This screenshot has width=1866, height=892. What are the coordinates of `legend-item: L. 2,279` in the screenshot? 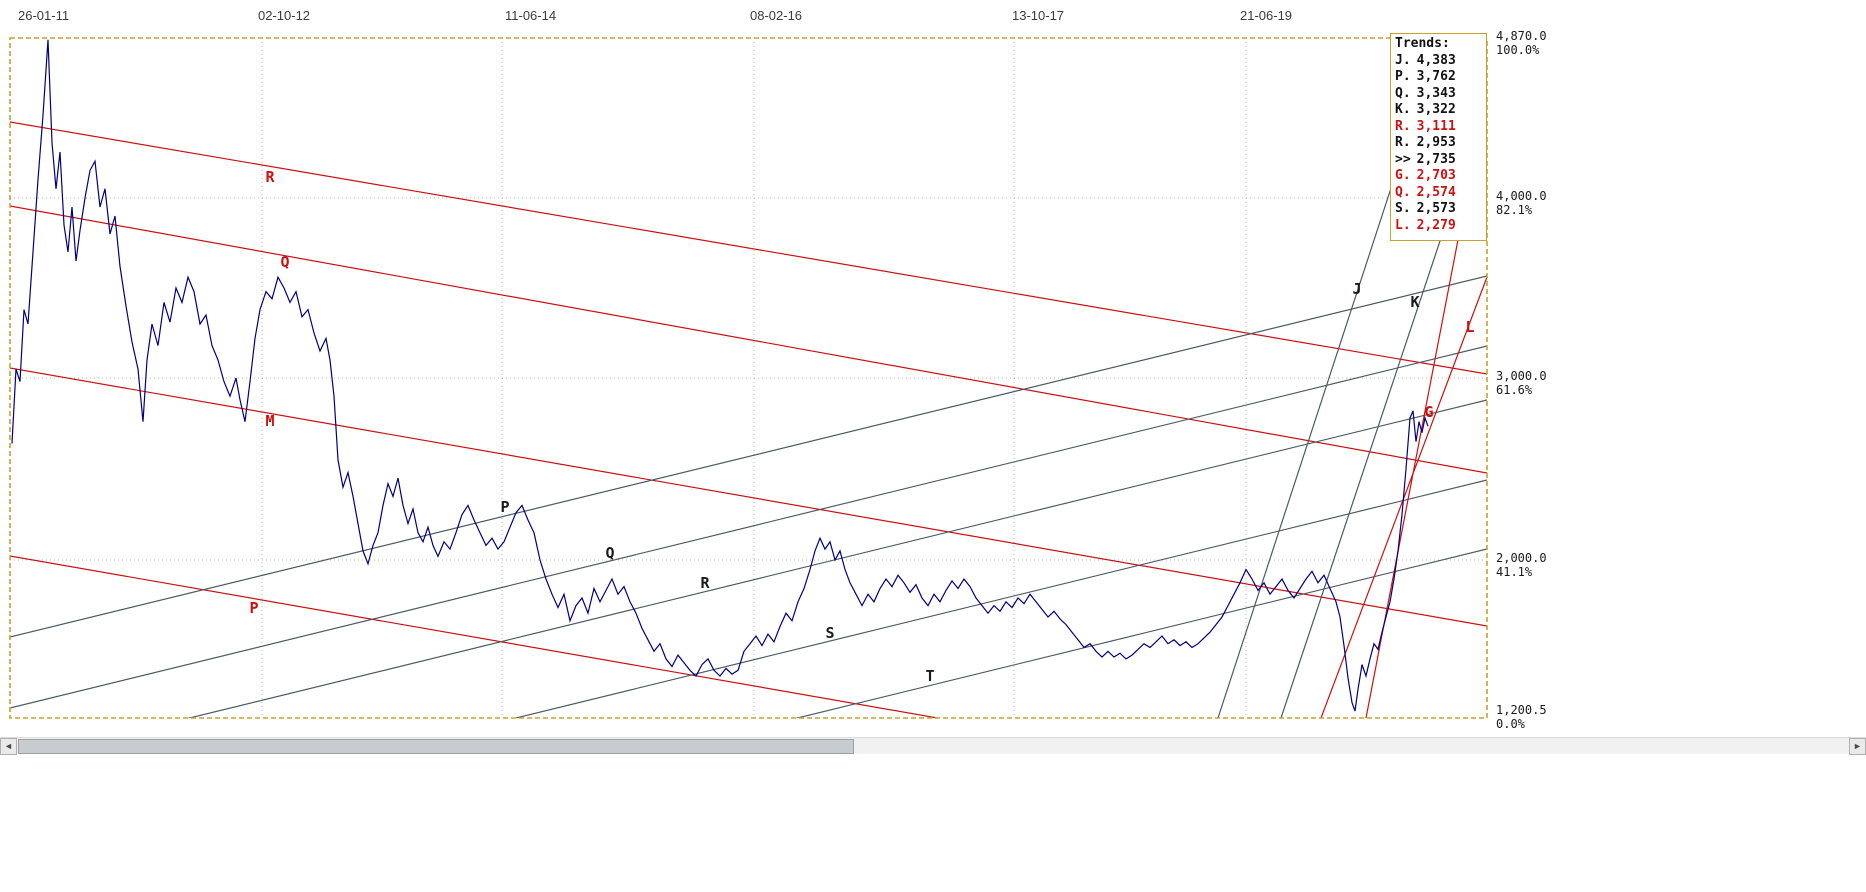 It's located at (1438, 226).